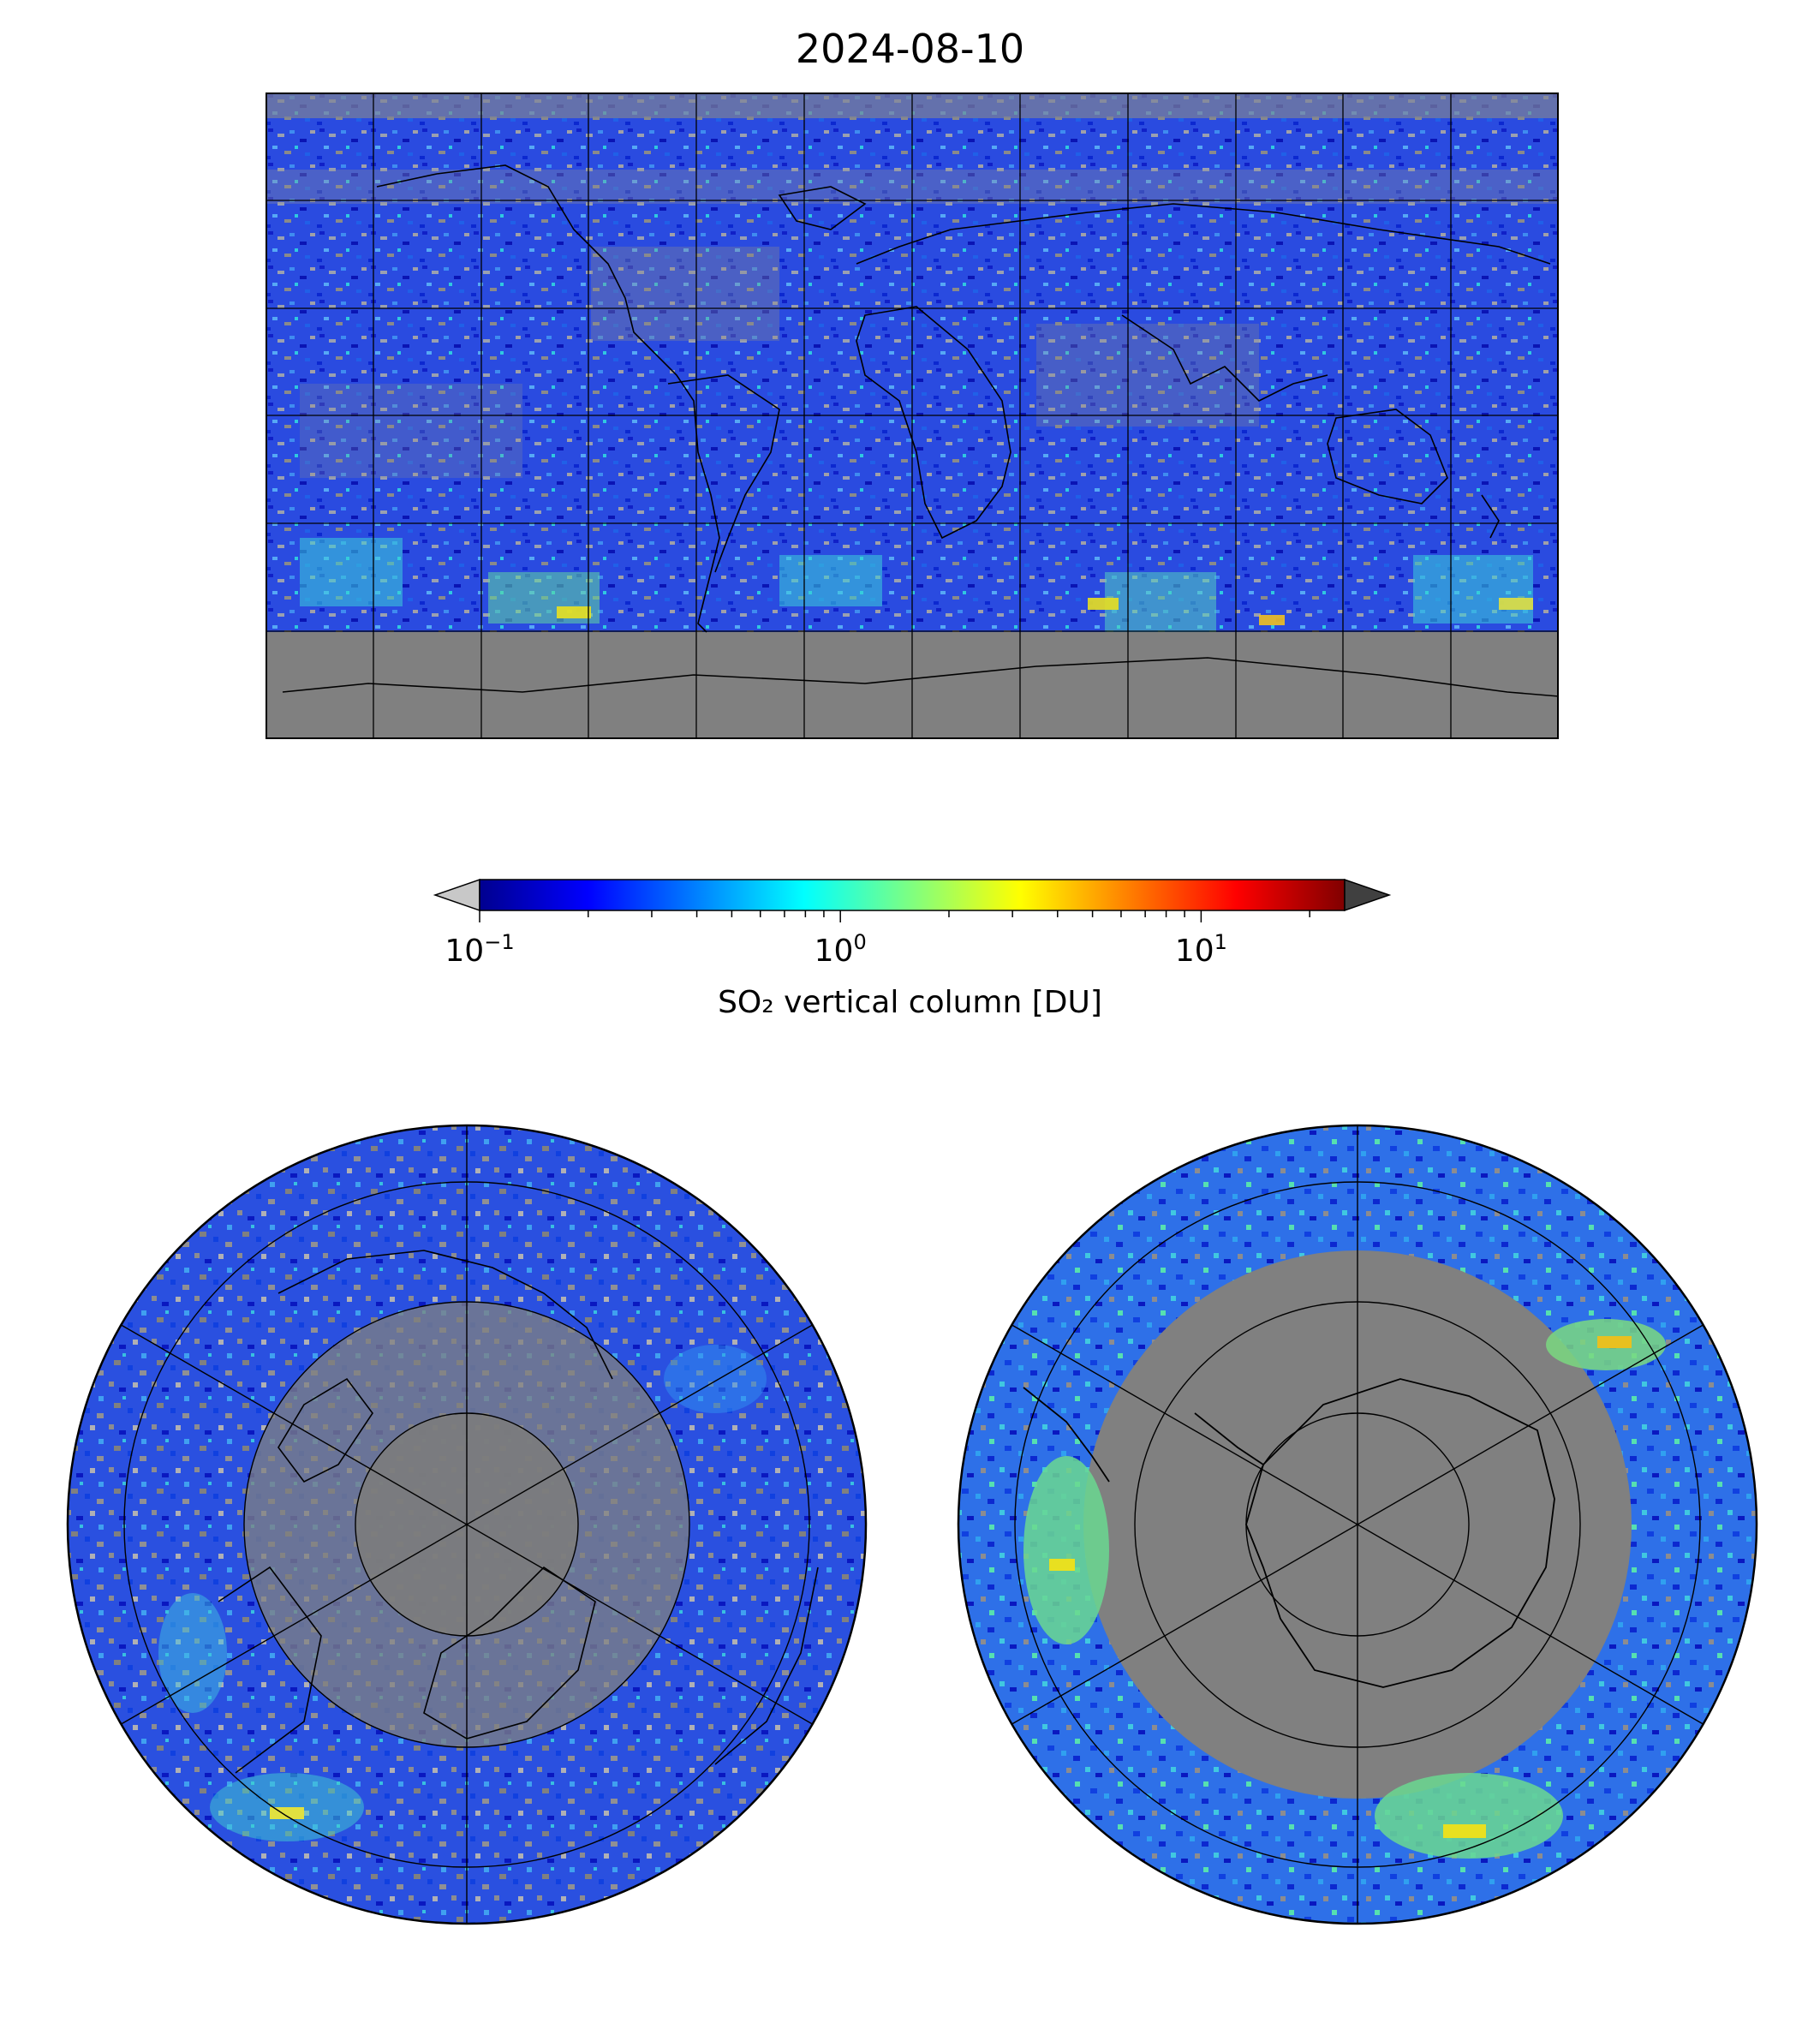  Describe the element at coordinates (910, 1002) in the screenshot. I see `colorbar-label: SO₂ vertical column [DU]` at that location.